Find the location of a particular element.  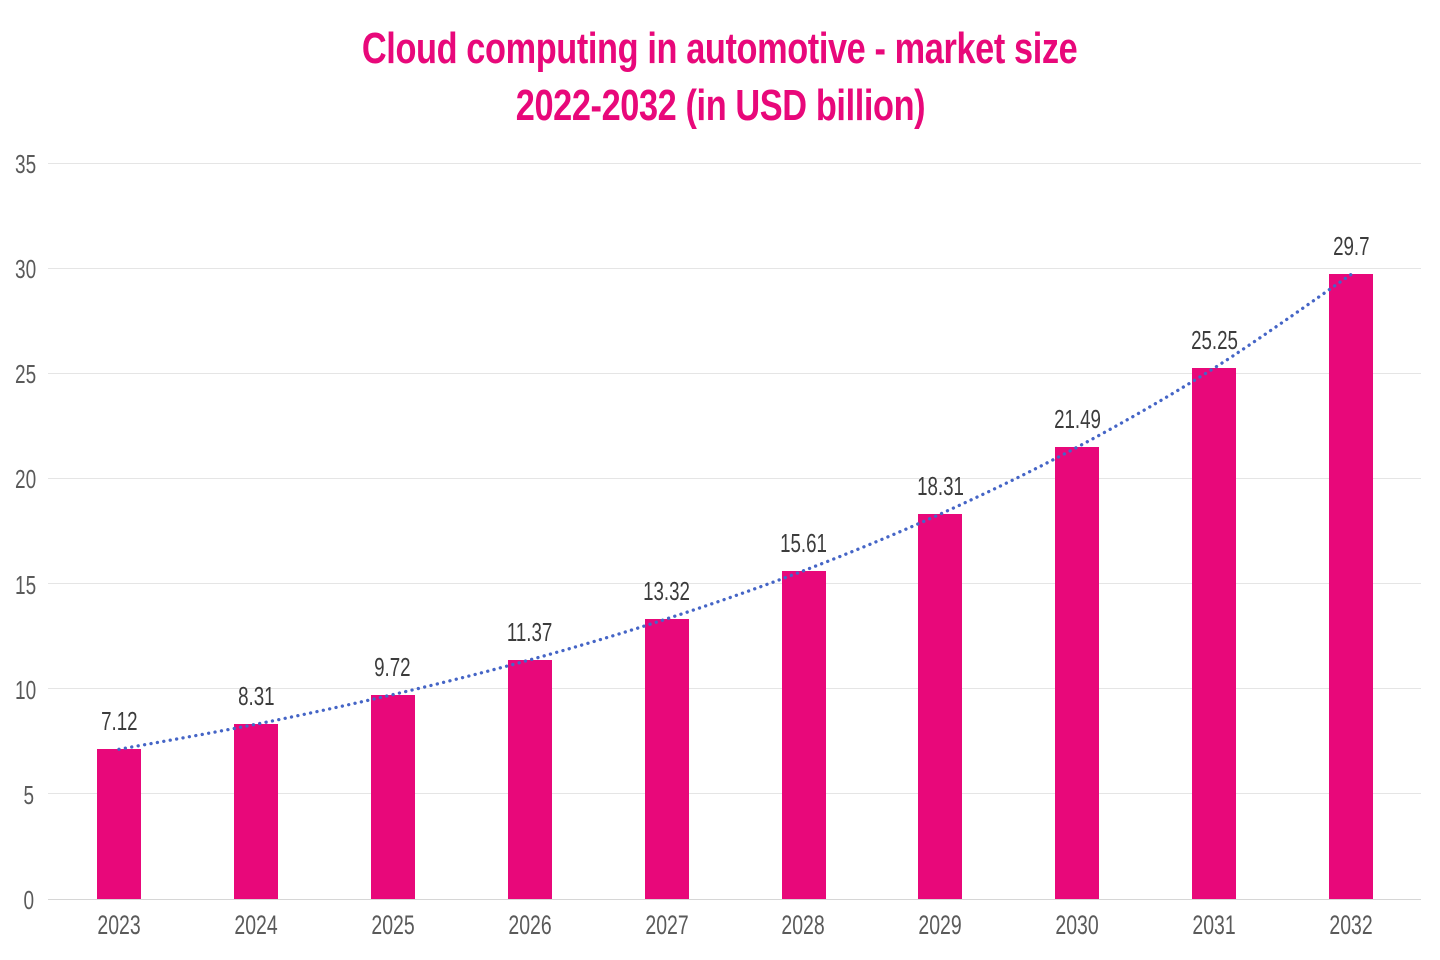

bar-2025 is located at coordinates (392, 796).